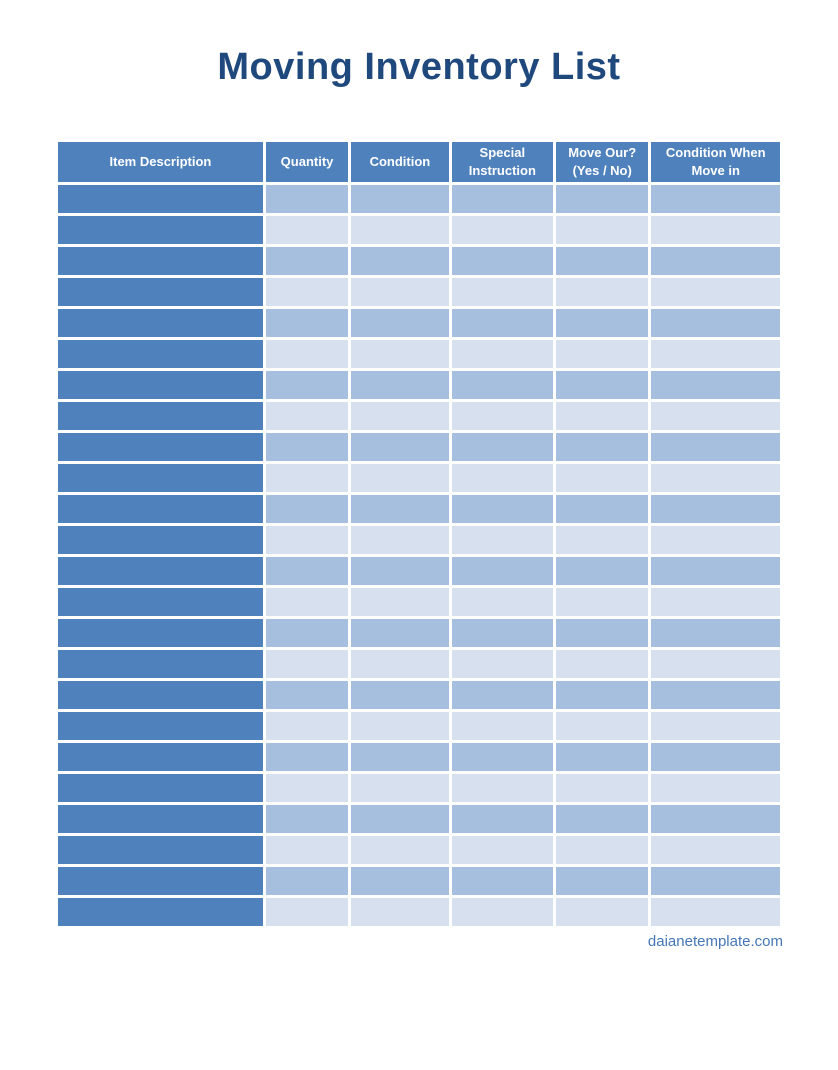 Image resolution: width=838 pixels, height=1070 pixels. I want to click on column-header-condition: Condition, so click(400, 162).